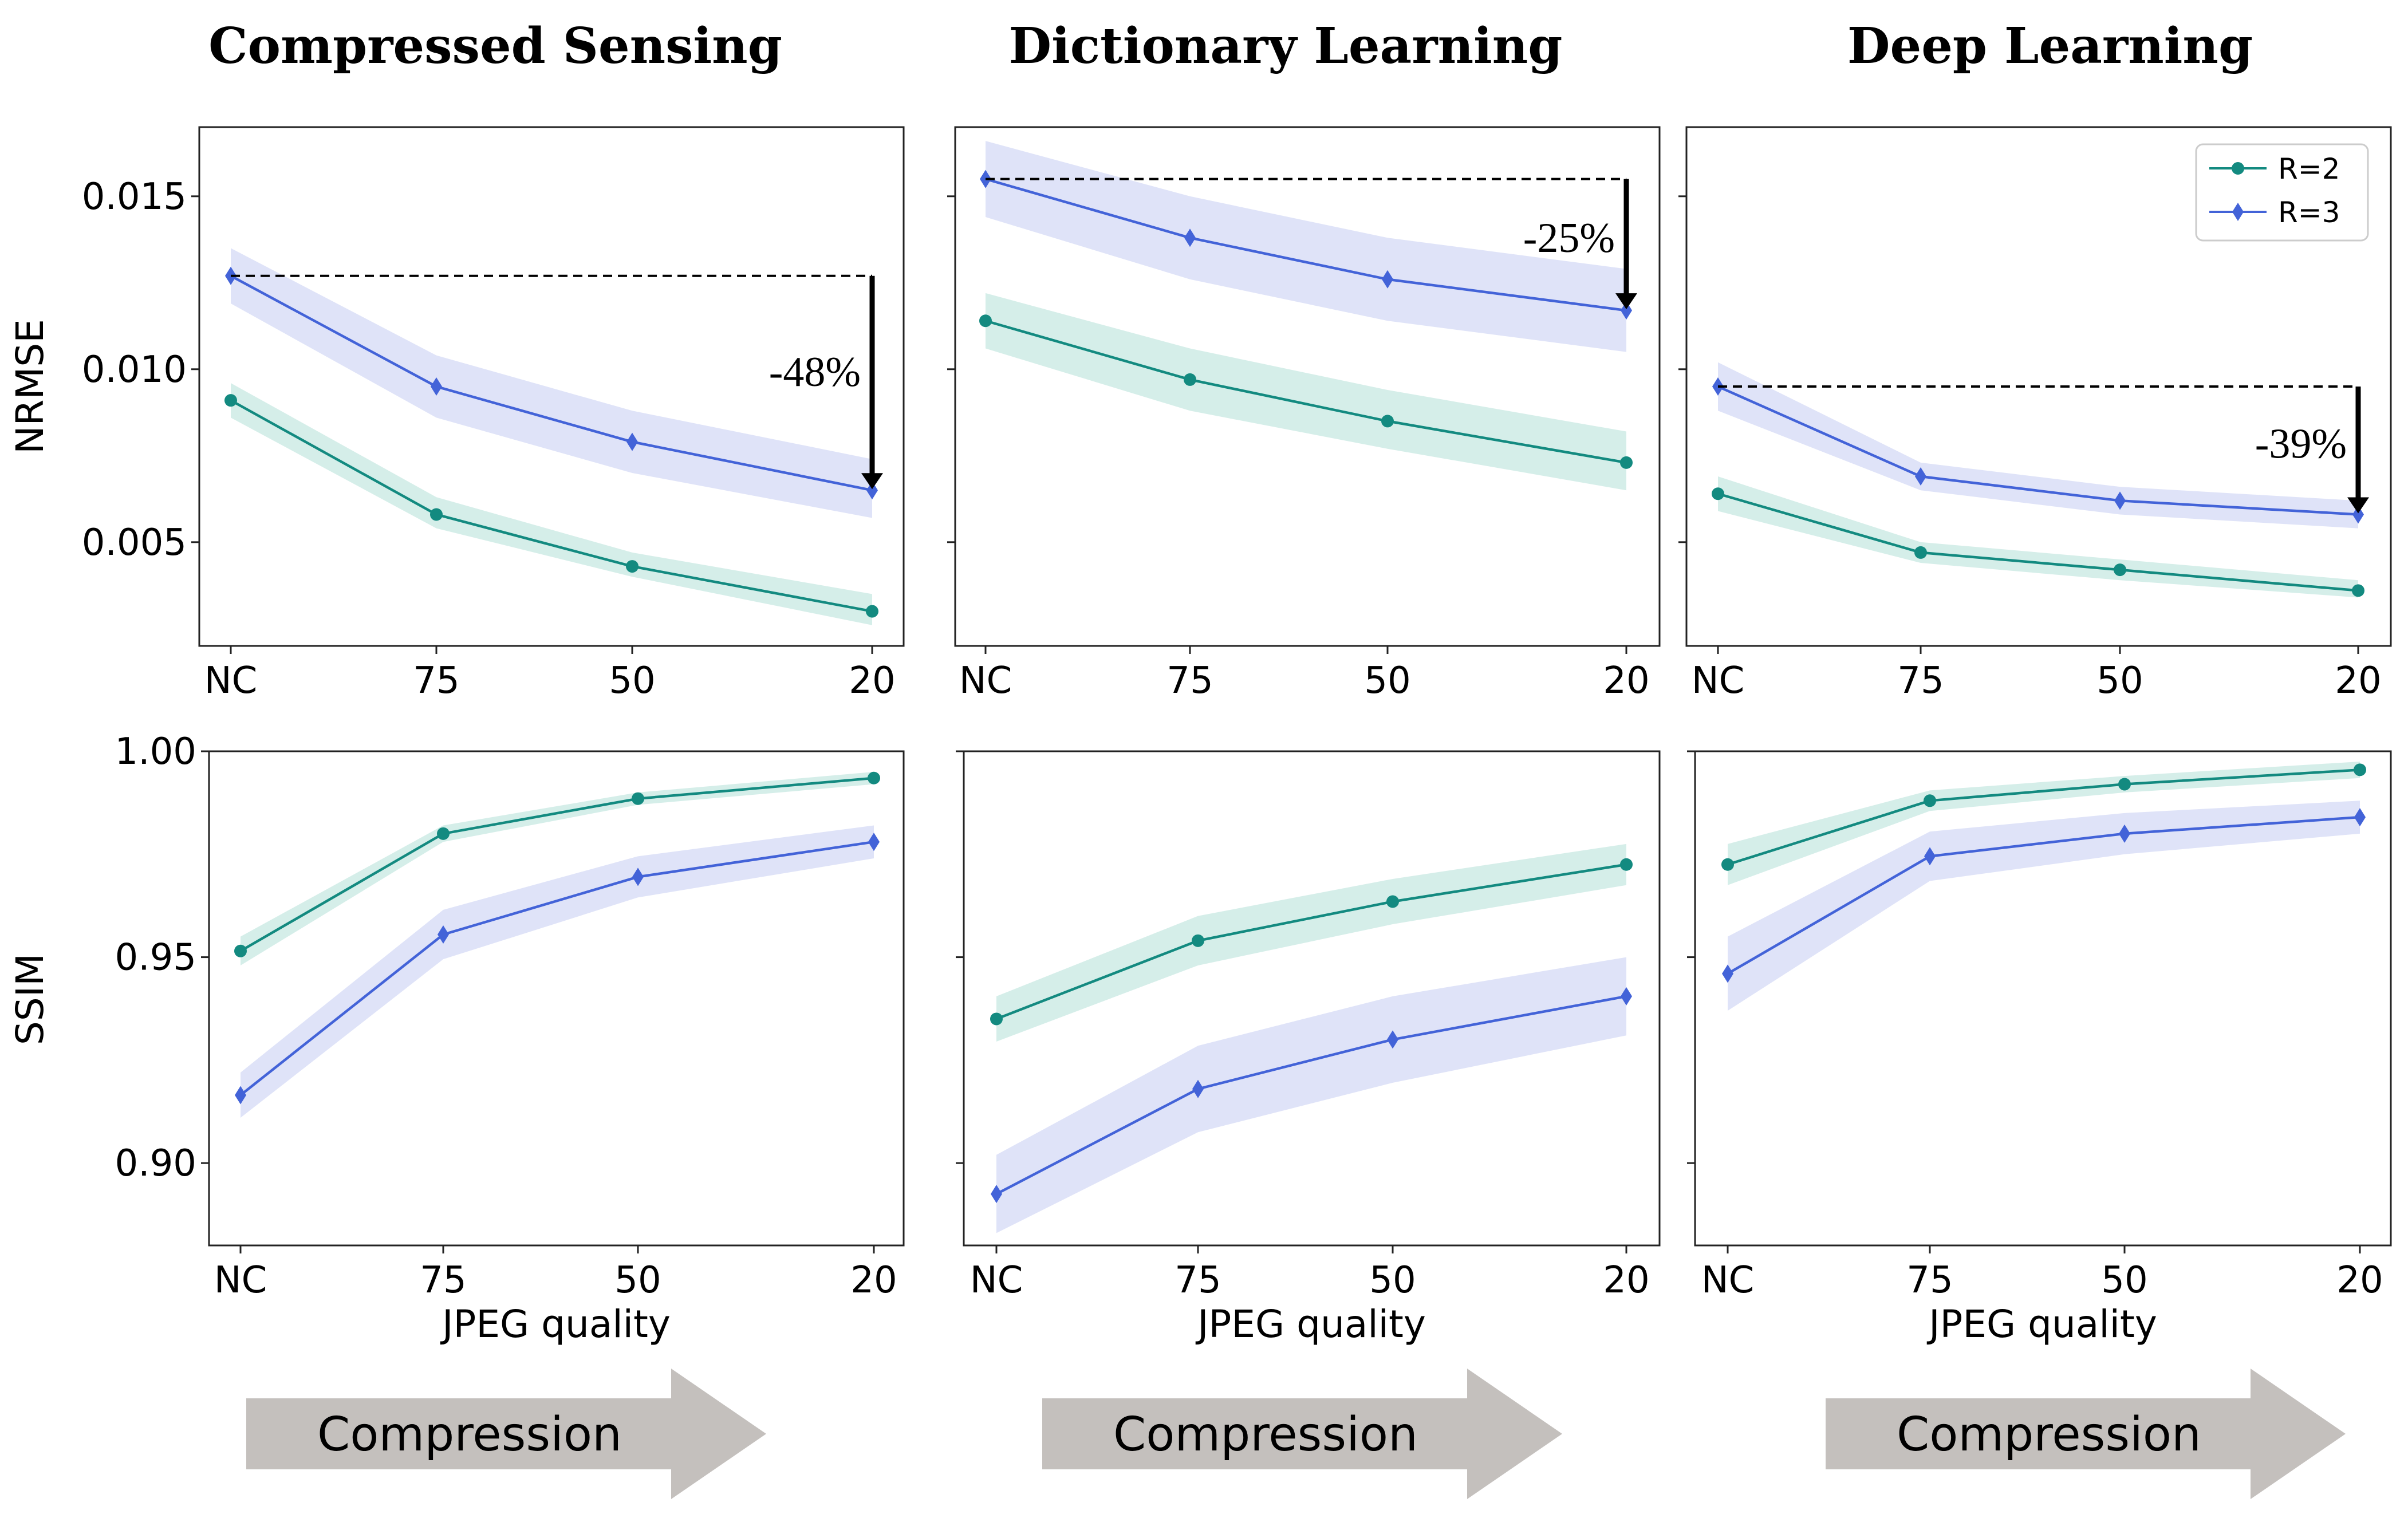  What do you see at coordinates (2282, 192) in the screenshot?
I see `legend: R=2 R=3` at bounding box center [2282, 192].